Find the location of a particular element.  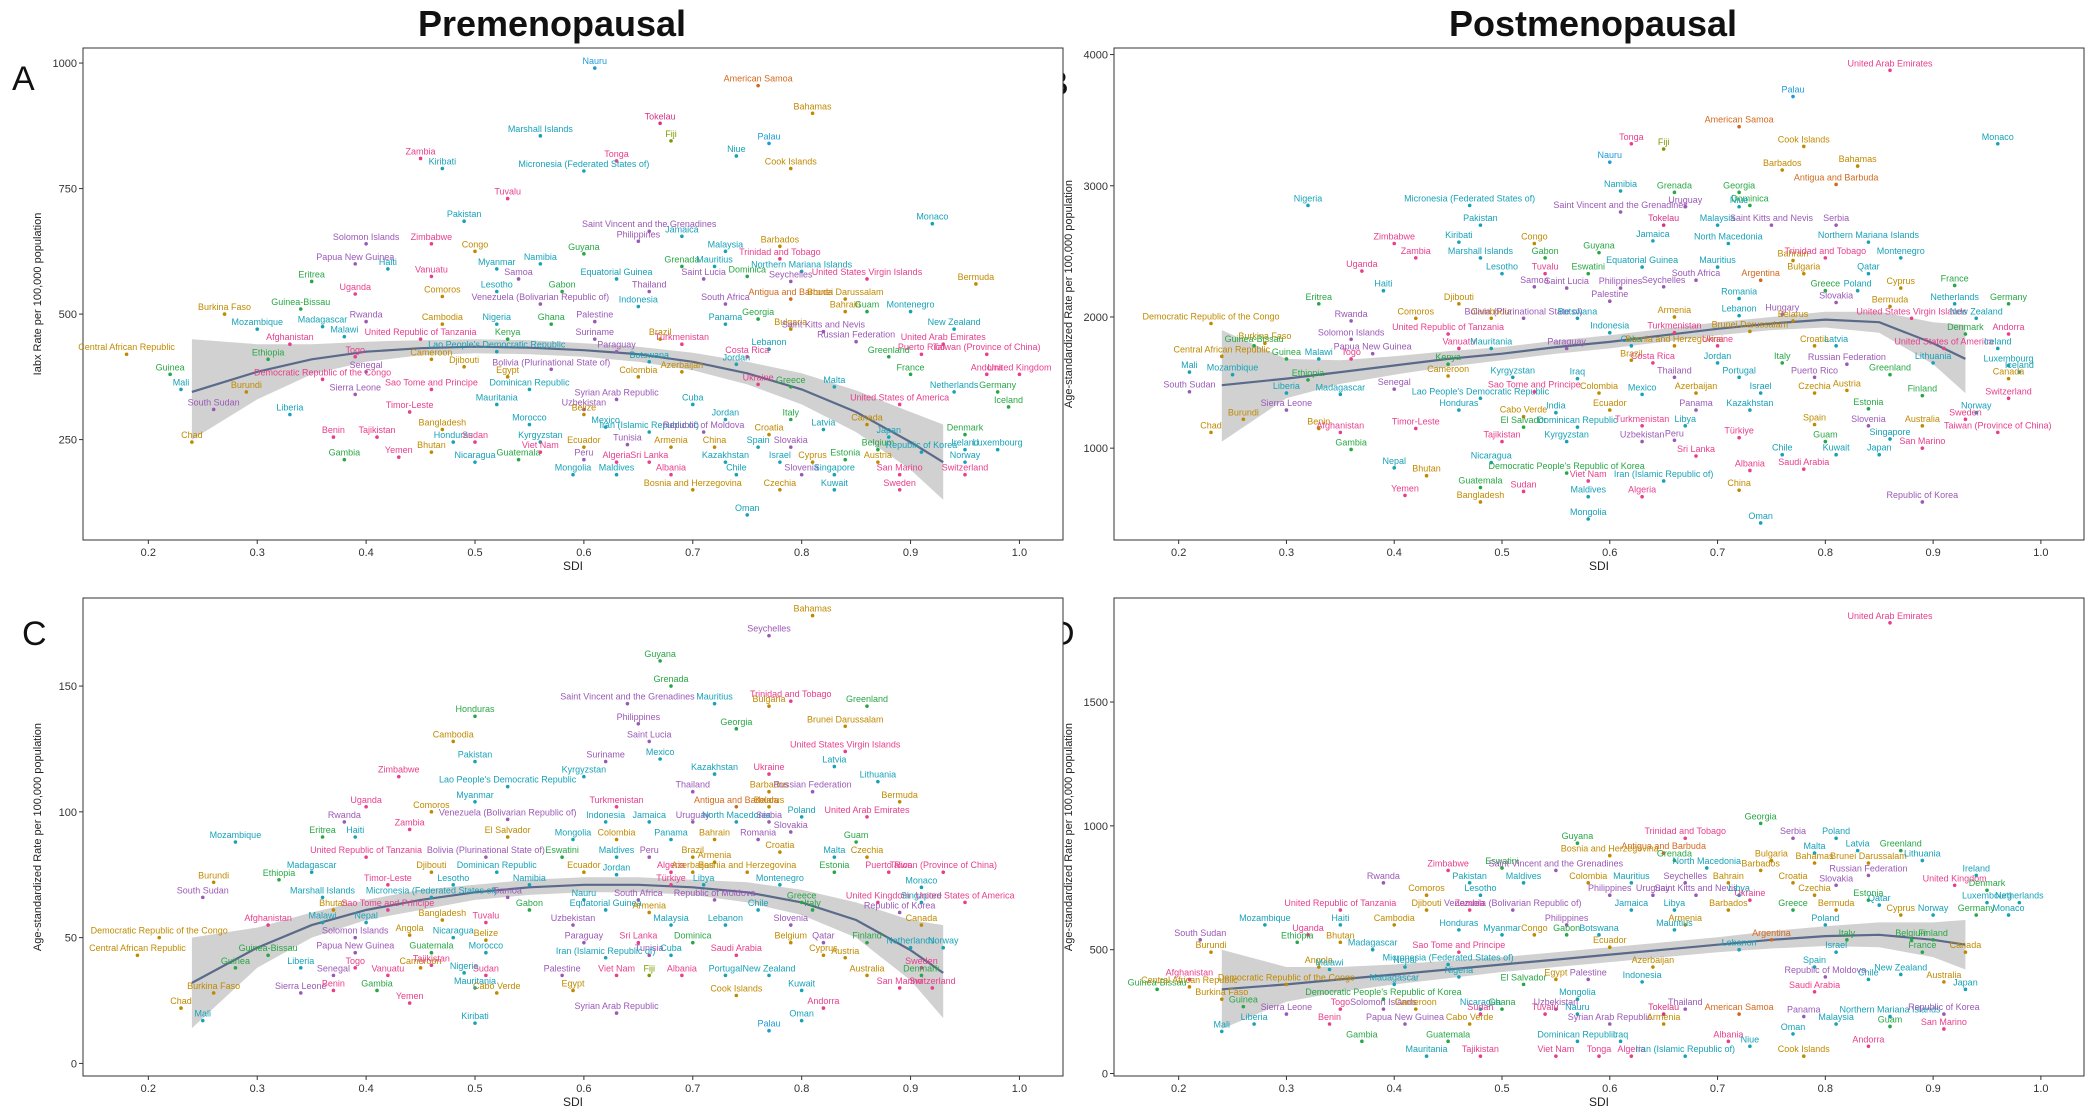

point-label: Congo is located at coordinates (1534, 236).